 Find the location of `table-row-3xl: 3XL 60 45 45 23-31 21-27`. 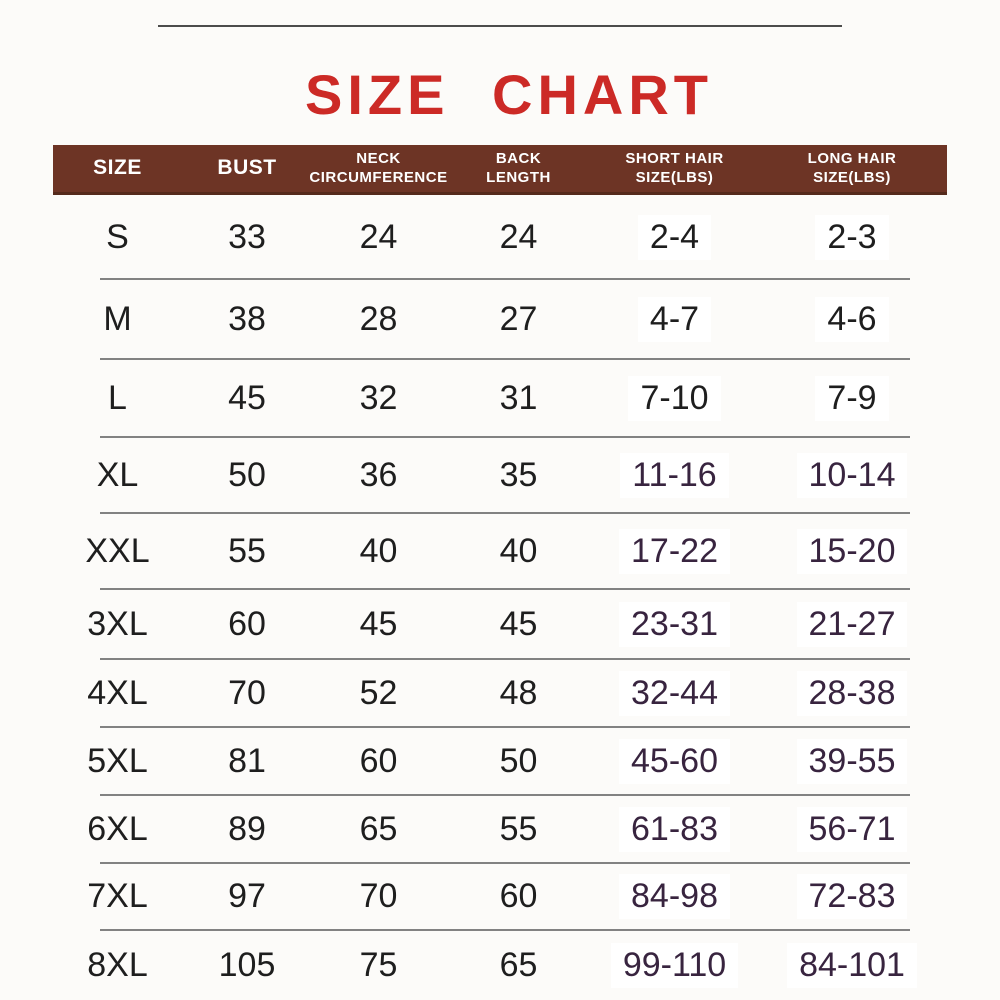

table-row-3xl: 3XL 60 45 45 23-31 21-27 is located at coordinates (500, 624).